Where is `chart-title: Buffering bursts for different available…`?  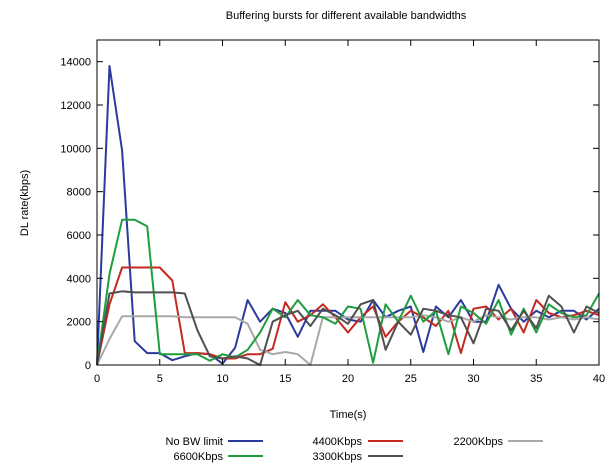
chart-title: Buffering bursts for different available… is located at coordinates (346, 16).